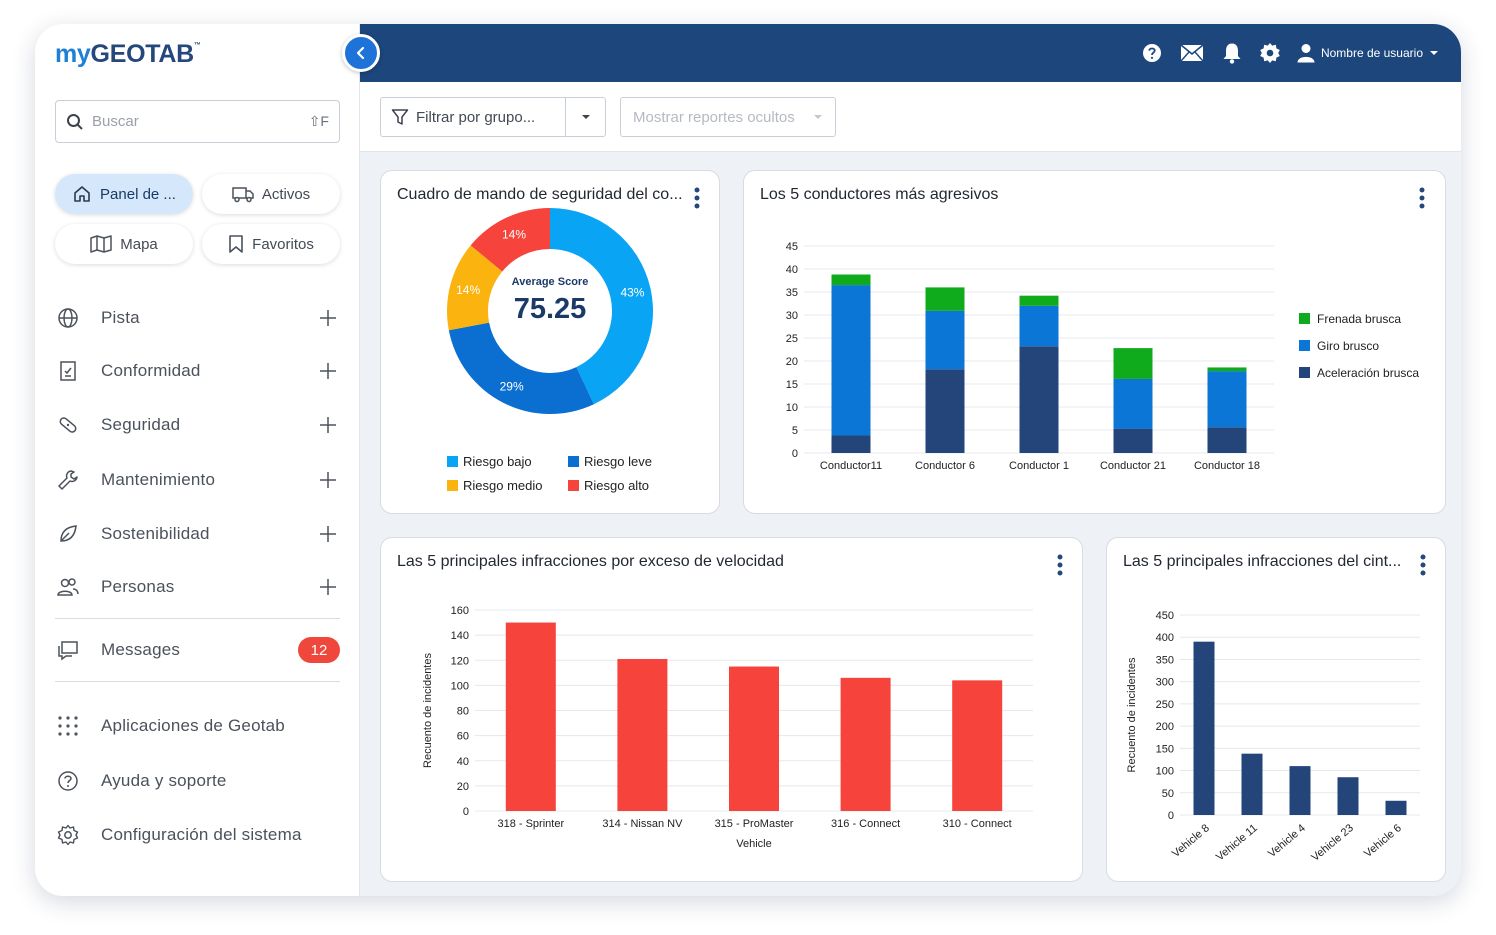 The width and height of the screenshot is (1496, 935). Describe the element at coordinates (201, 834) in the screenshot. I see `nav-item-settings-label: Configuración del sistema` at that location.